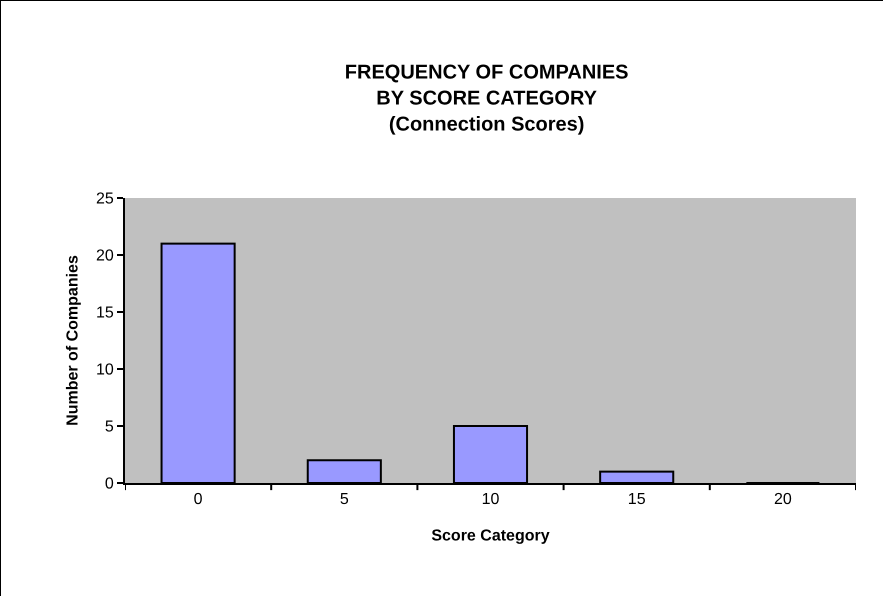 This screenshot has width=885, height=598. What do you see at coordinates (198, 499) in the screenshot?
I see `x-tick-label: 0` at bounding box center [198, 499].